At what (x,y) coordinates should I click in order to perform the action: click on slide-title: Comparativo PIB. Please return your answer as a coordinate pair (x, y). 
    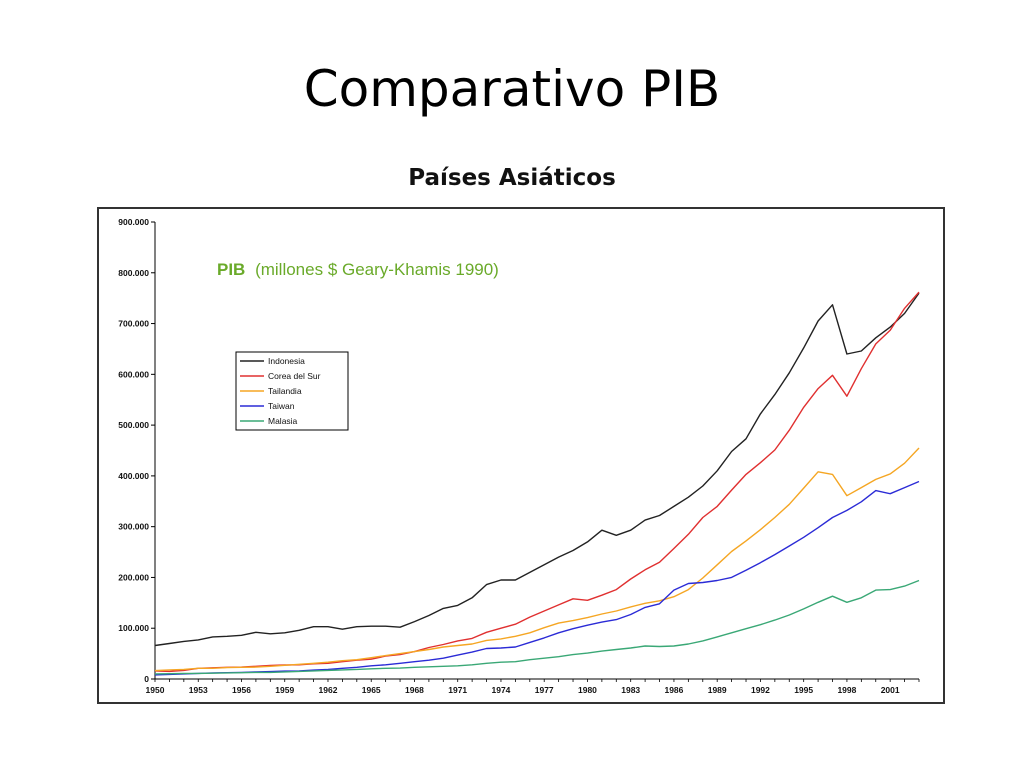
    Looking at the image, I should click on (512, 89).